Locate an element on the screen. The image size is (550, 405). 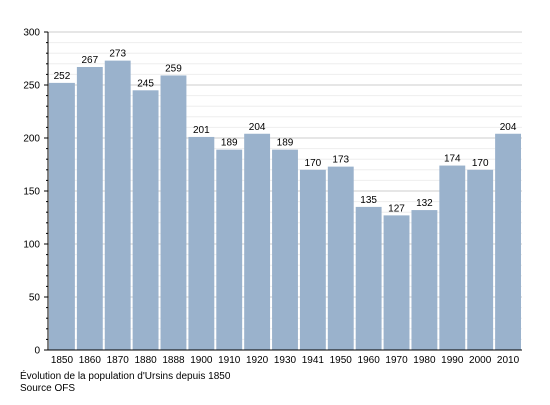
x-tick-label: 1960 is located at coordinates (369, 360).